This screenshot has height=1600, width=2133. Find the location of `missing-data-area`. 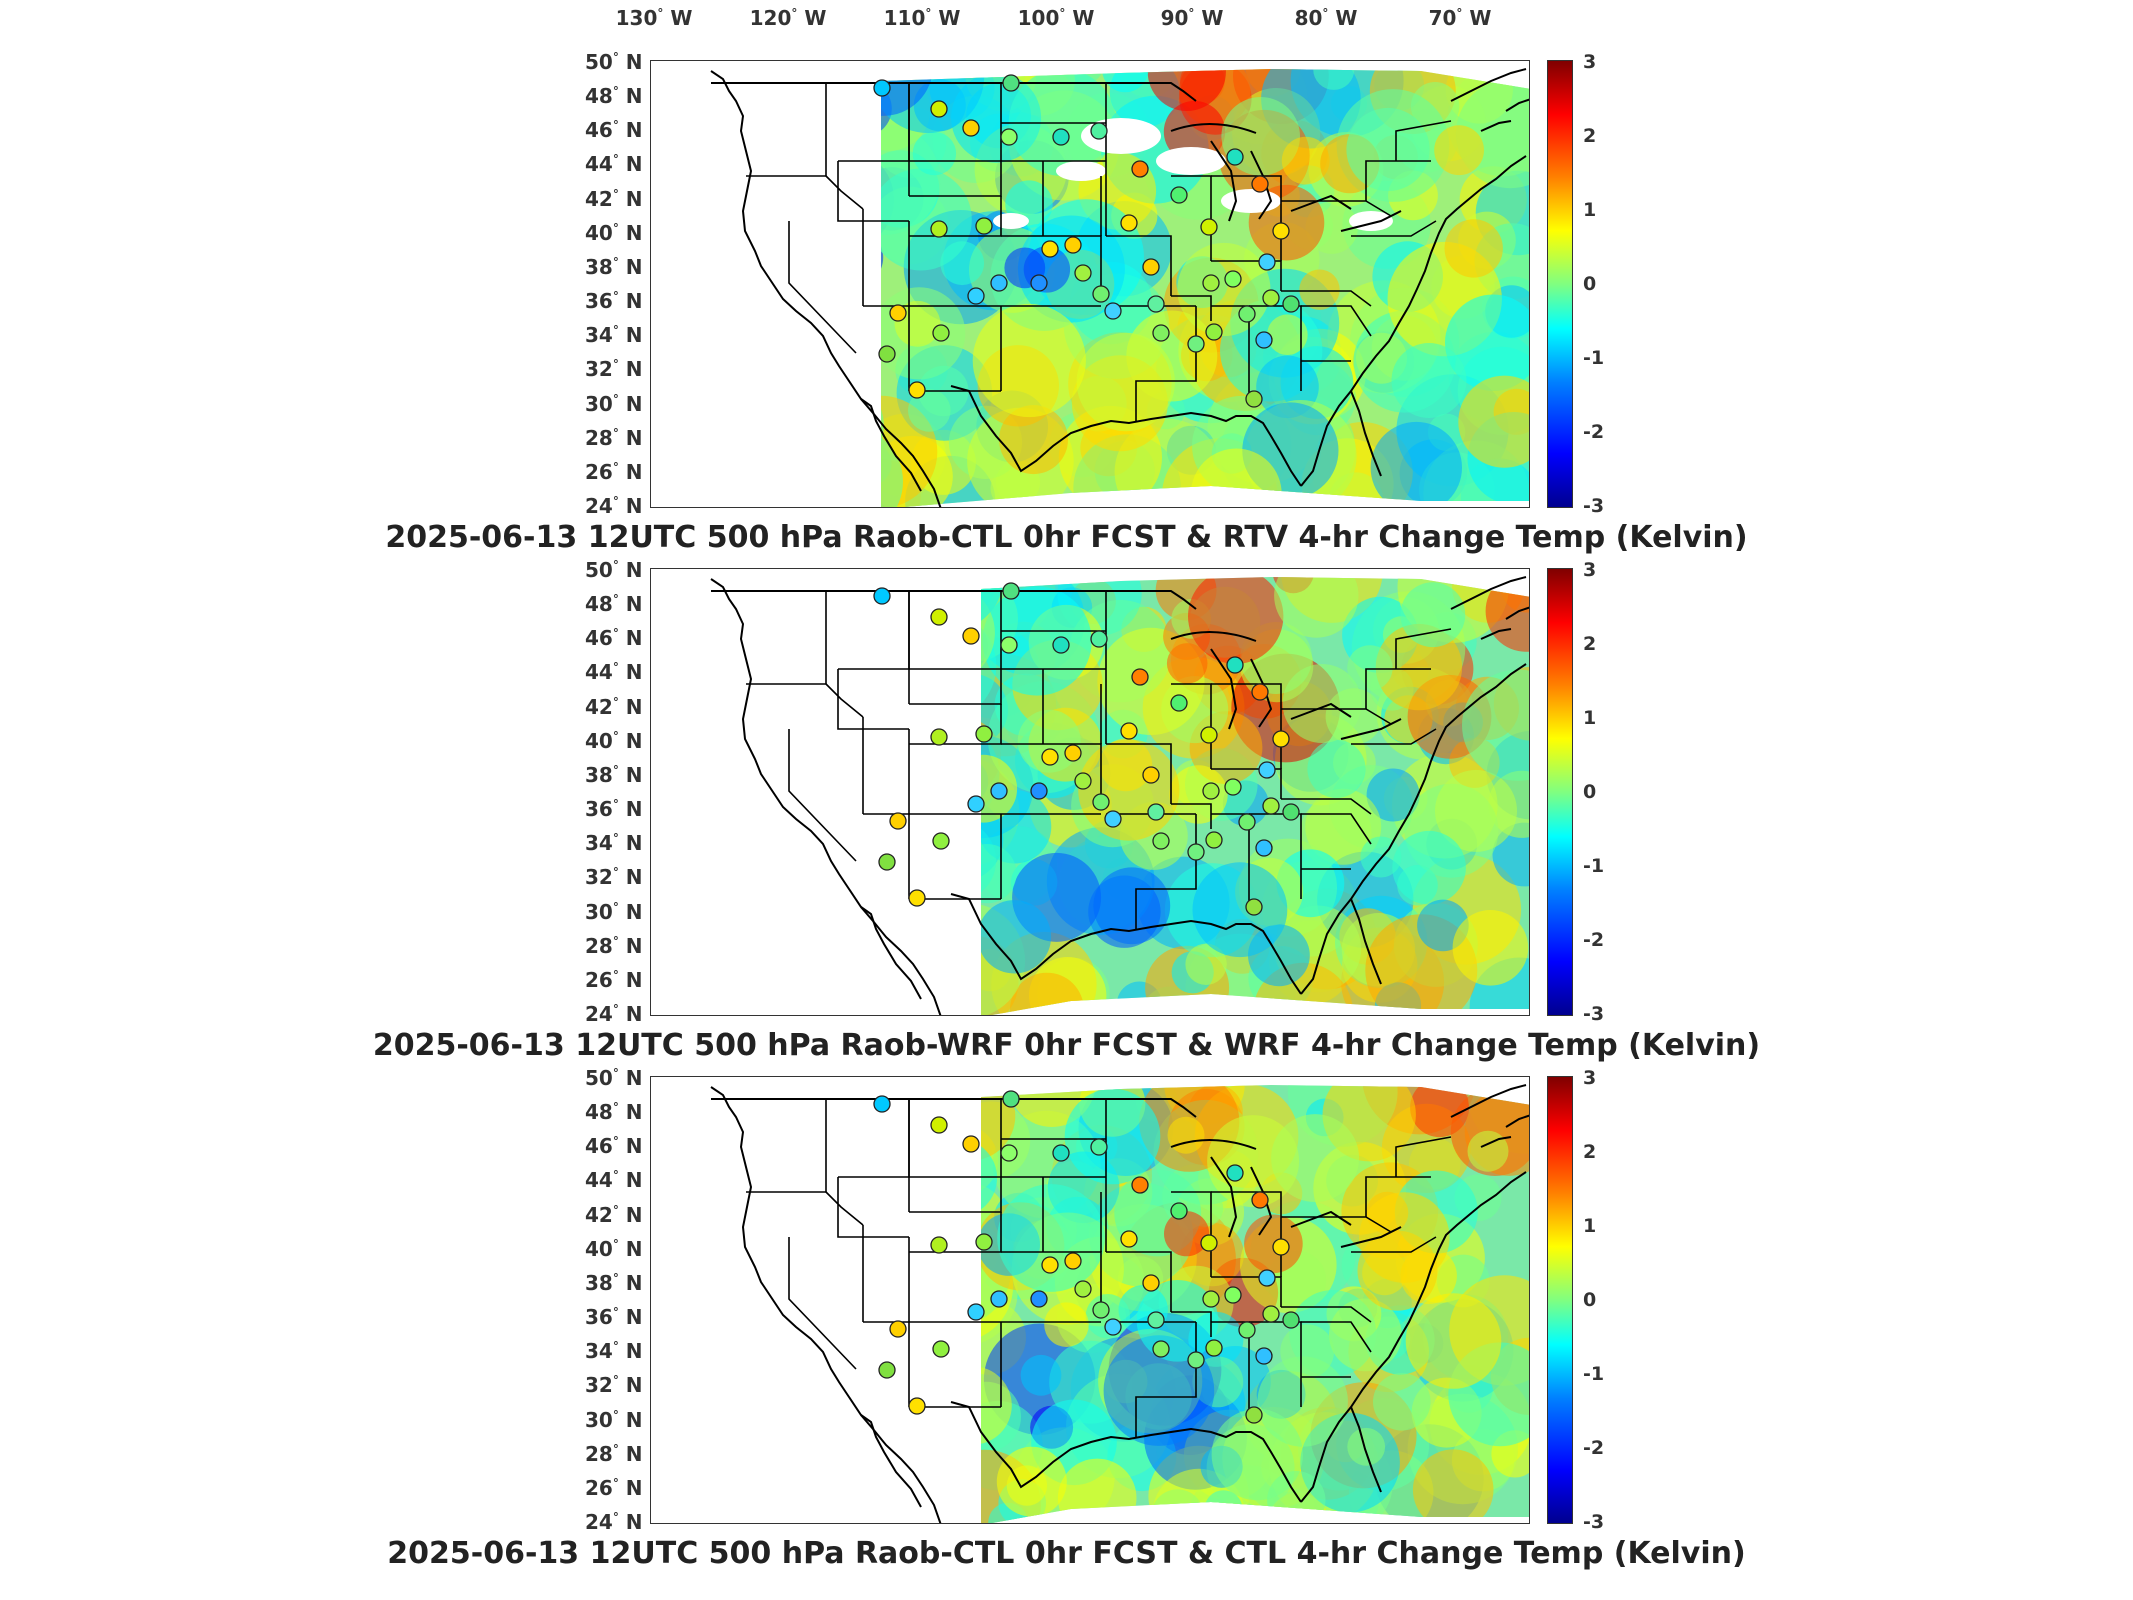

missing-data-area is located at coordinates (1081, 171).